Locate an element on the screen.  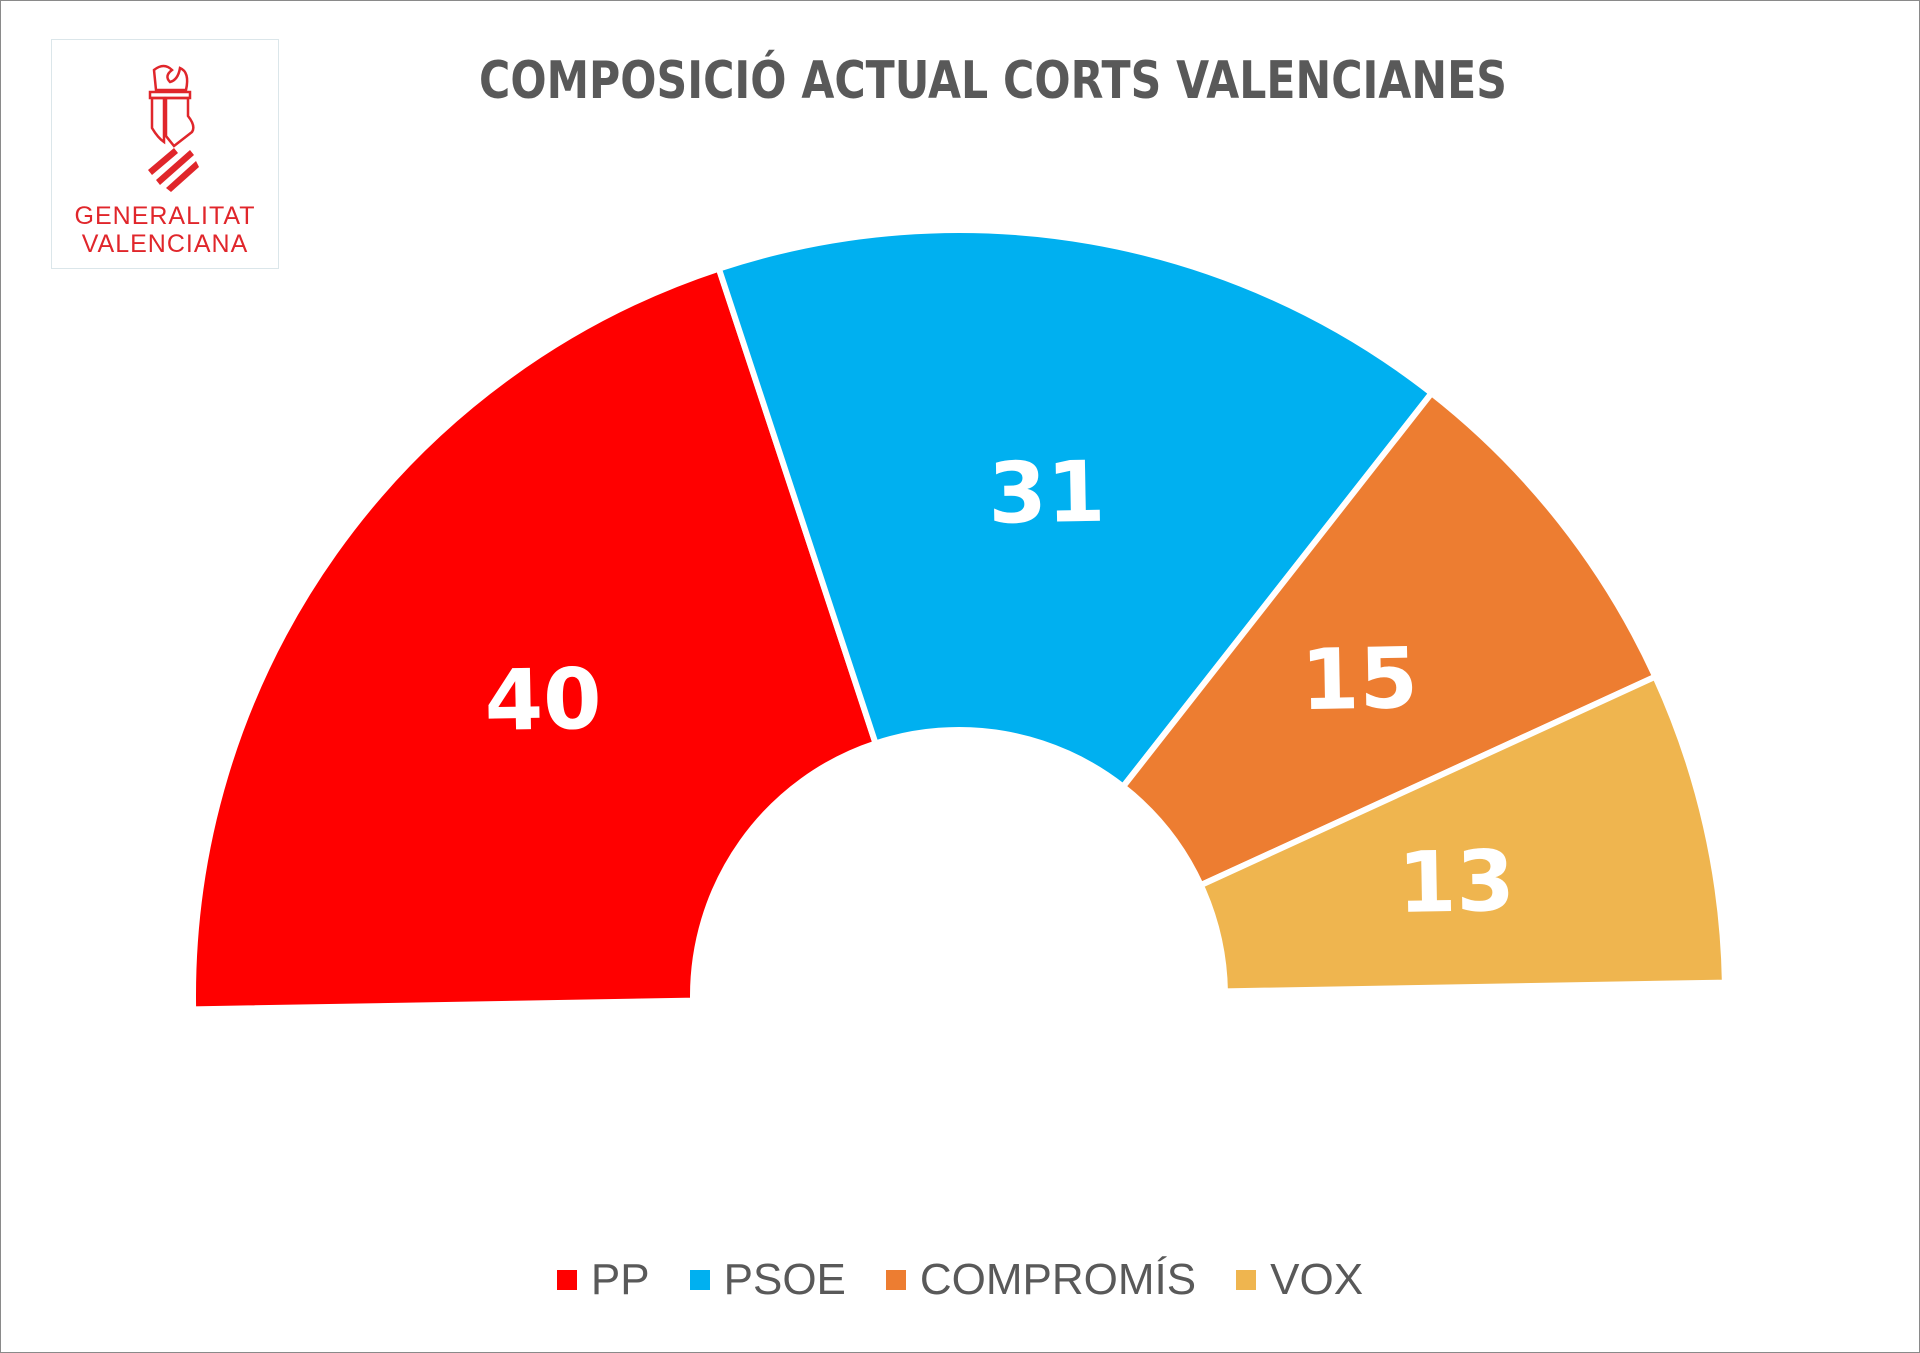
slice-comproms is located at coordinates (1389, 639).